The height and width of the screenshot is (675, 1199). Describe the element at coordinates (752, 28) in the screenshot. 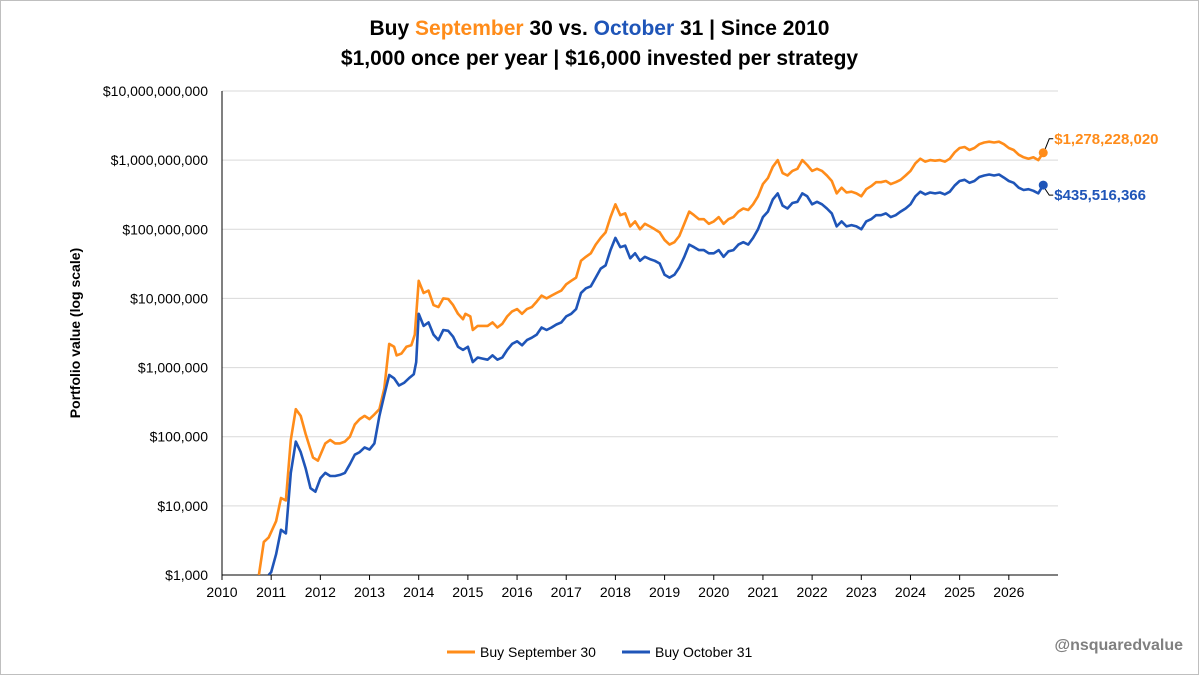

I see `title-part-since: 31 | Since 2010` at that location.